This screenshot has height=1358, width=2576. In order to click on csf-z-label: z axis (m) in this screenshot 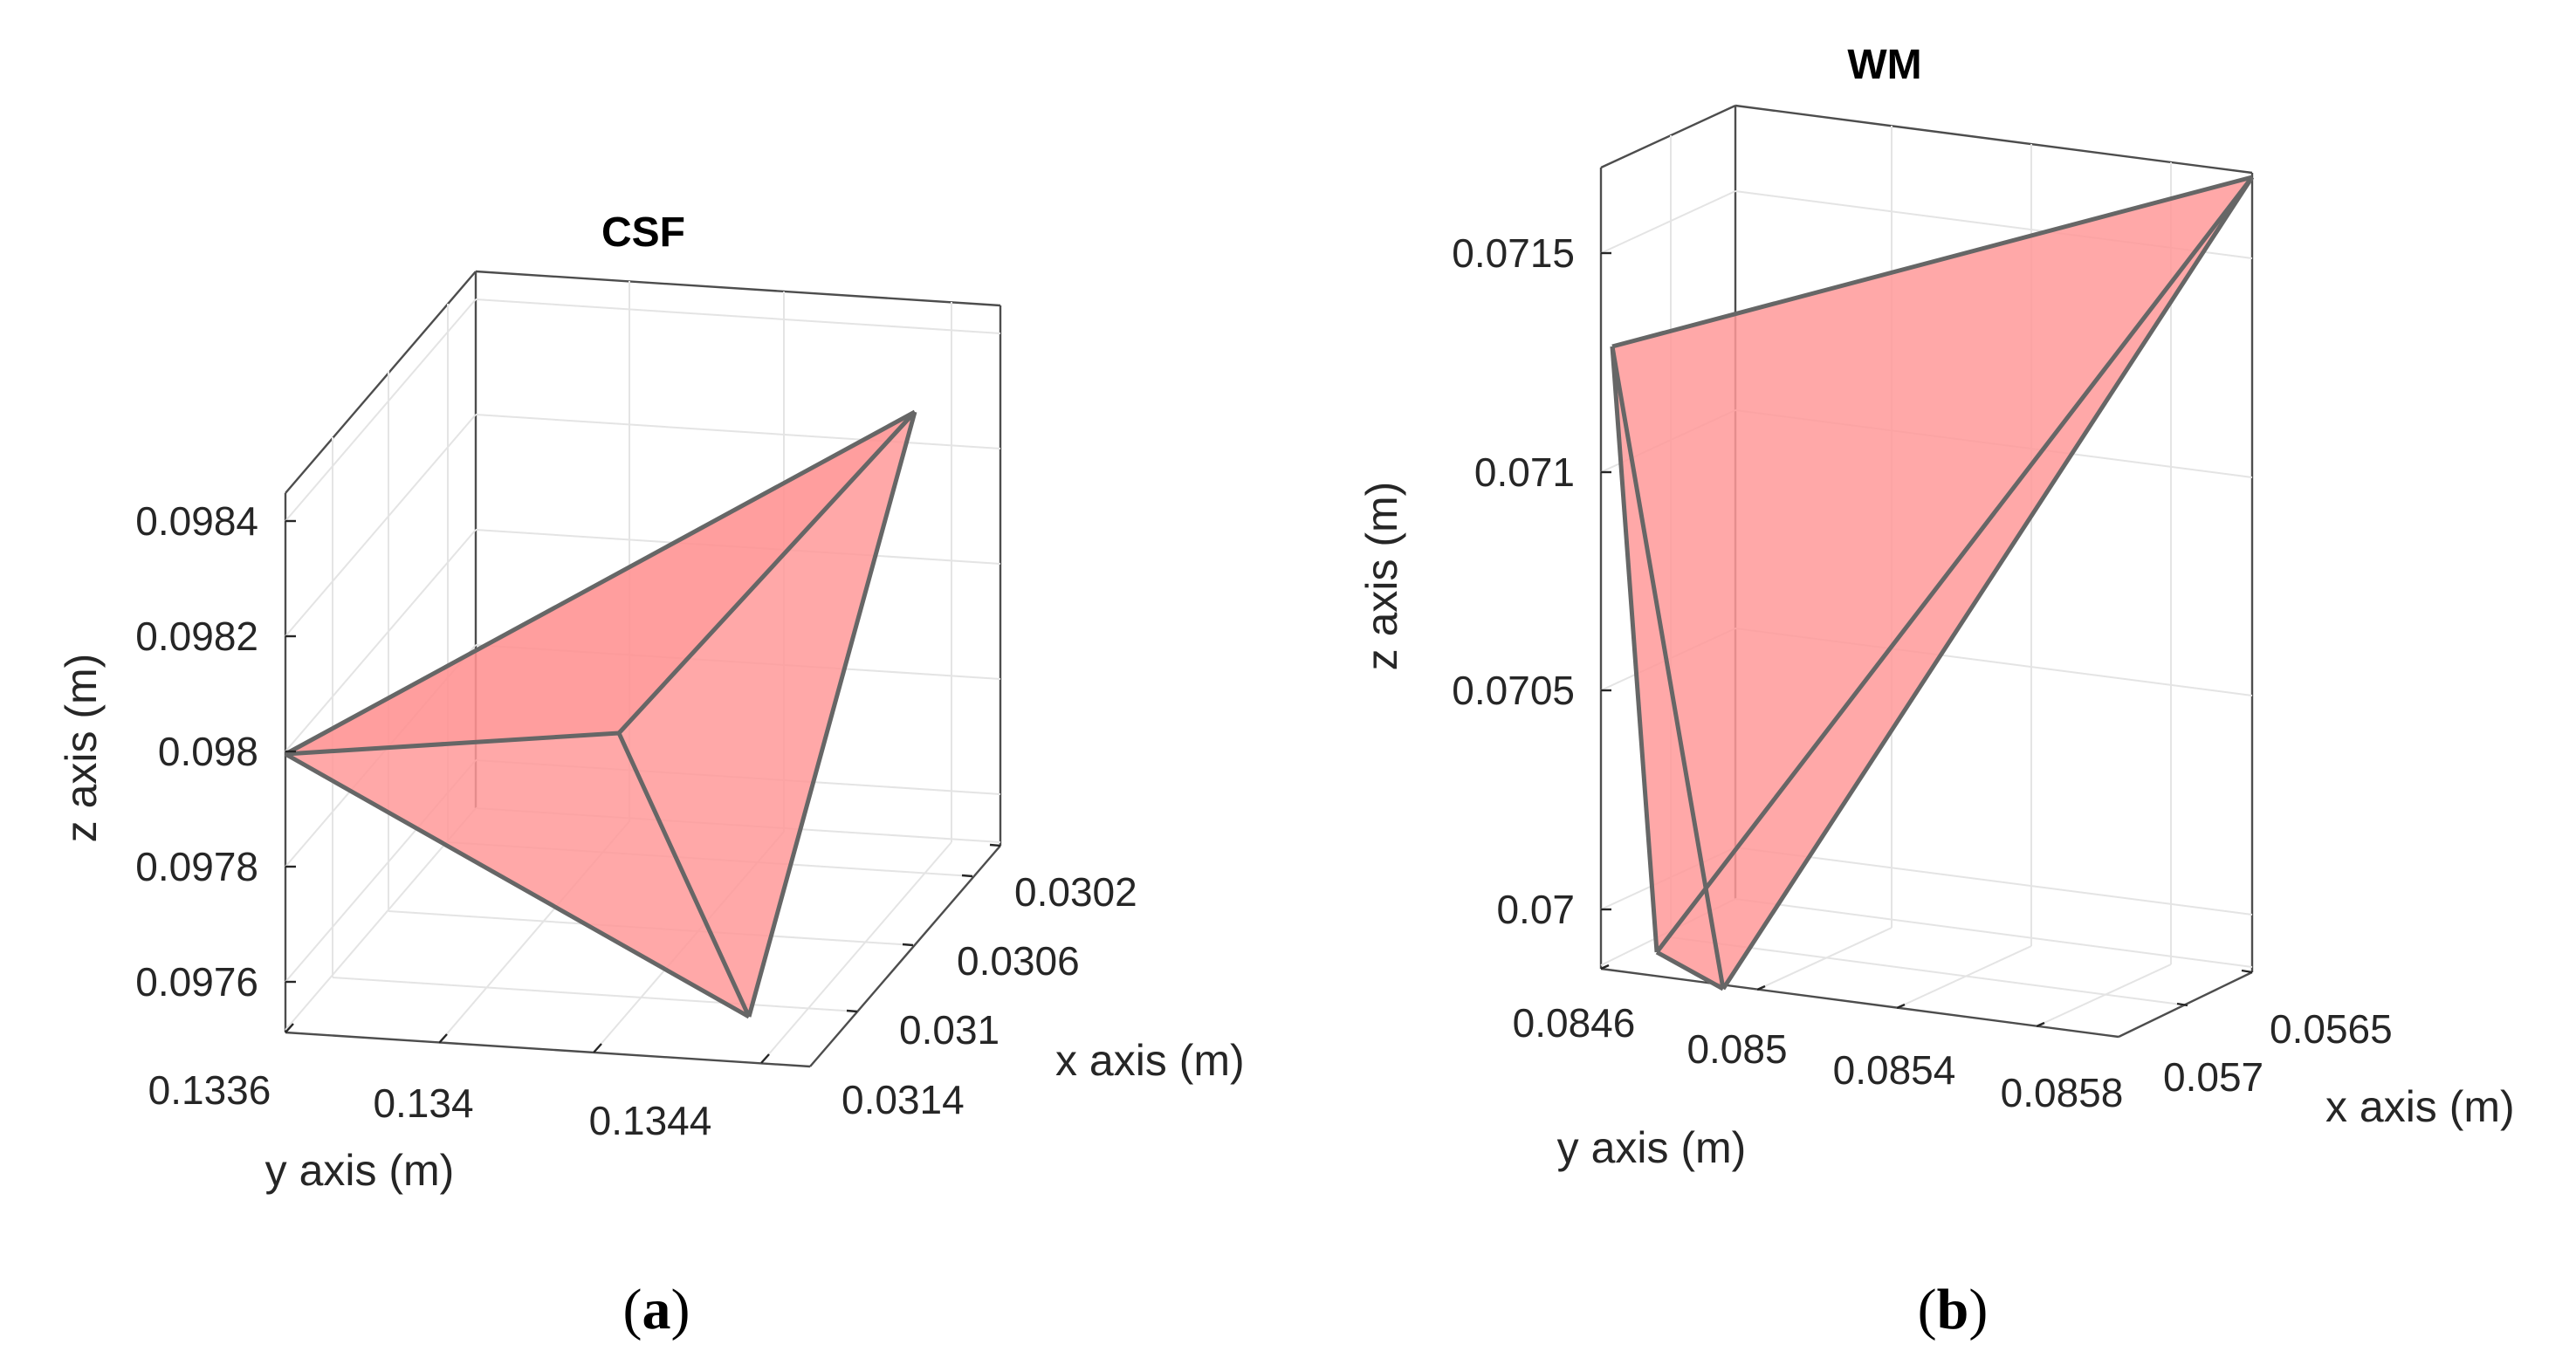, I will do `click(82, 748)`.